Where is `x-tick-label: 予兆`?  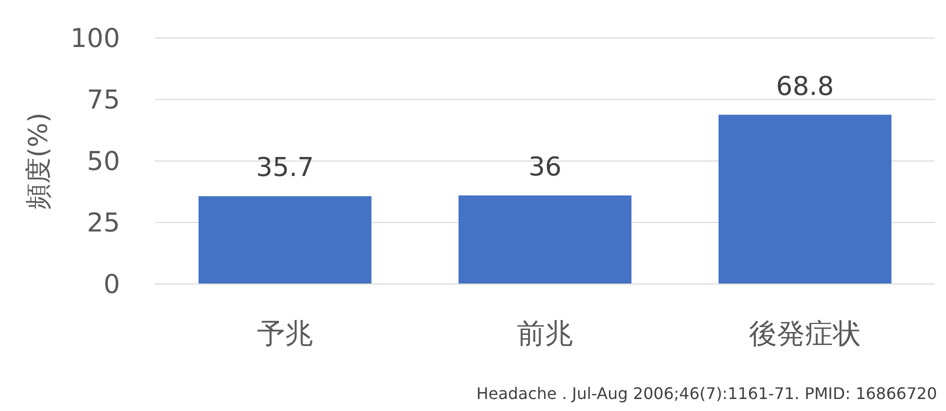
x-tick-label: 予兆 is located at coordinates (285, 333).